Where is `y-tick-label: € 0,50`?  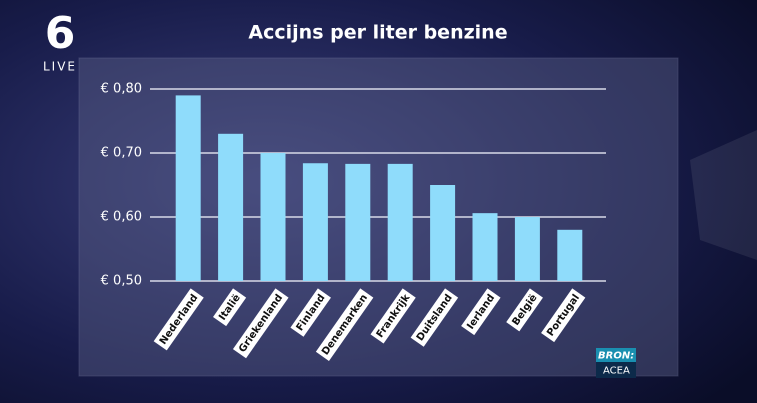
y-tick-label: € 0,50 is located at coordinates (121, 281).